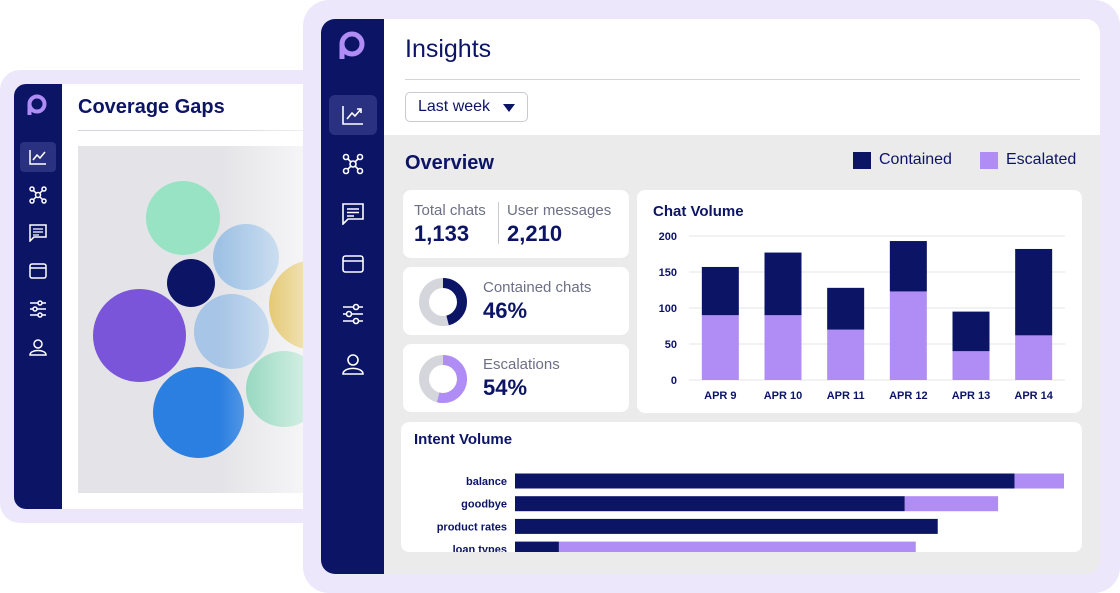 This screenshot has width=1120, height=593. Describe the element at coordinates (742, 77) in the screenshot. I see `page-header: Insights Last week` at that location.